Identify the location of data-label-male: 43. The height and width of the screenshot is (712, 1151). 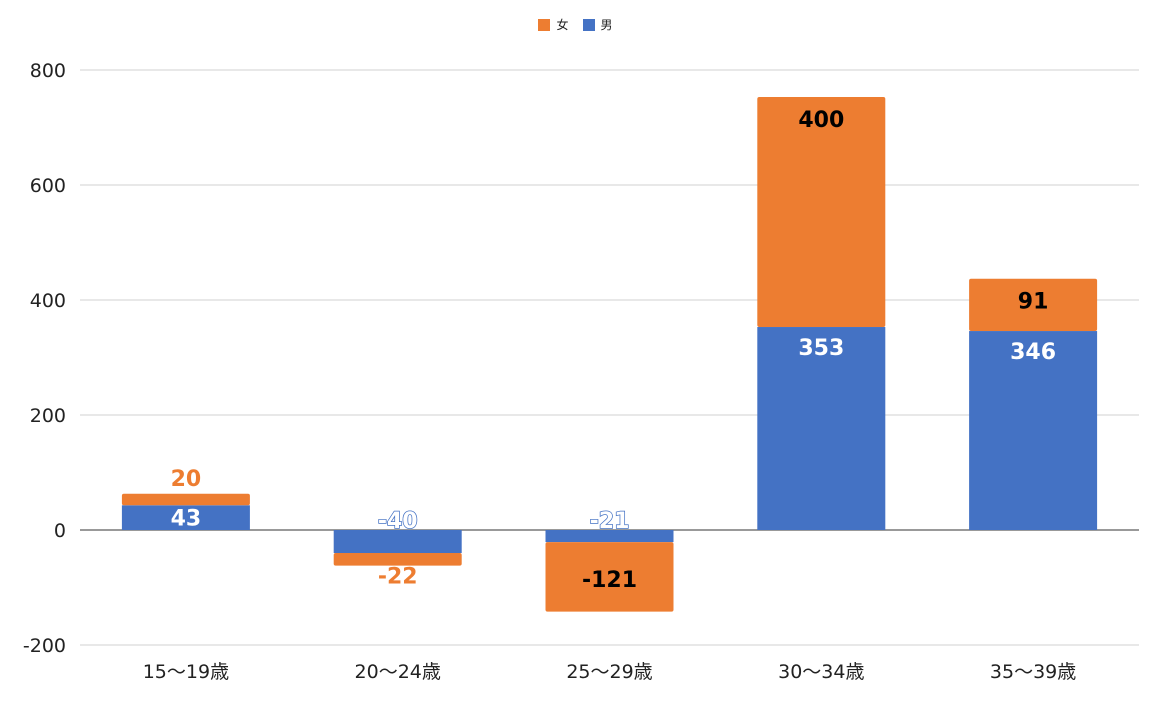
(186, 519).